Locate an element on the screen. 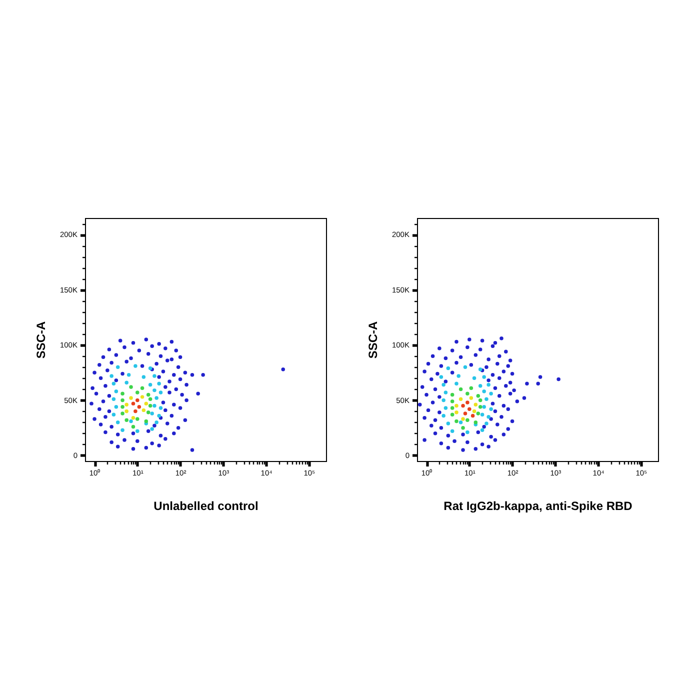 The image size is (700, 700). x-axis-title: Unlabelled control is located at coordinates (206, 506).